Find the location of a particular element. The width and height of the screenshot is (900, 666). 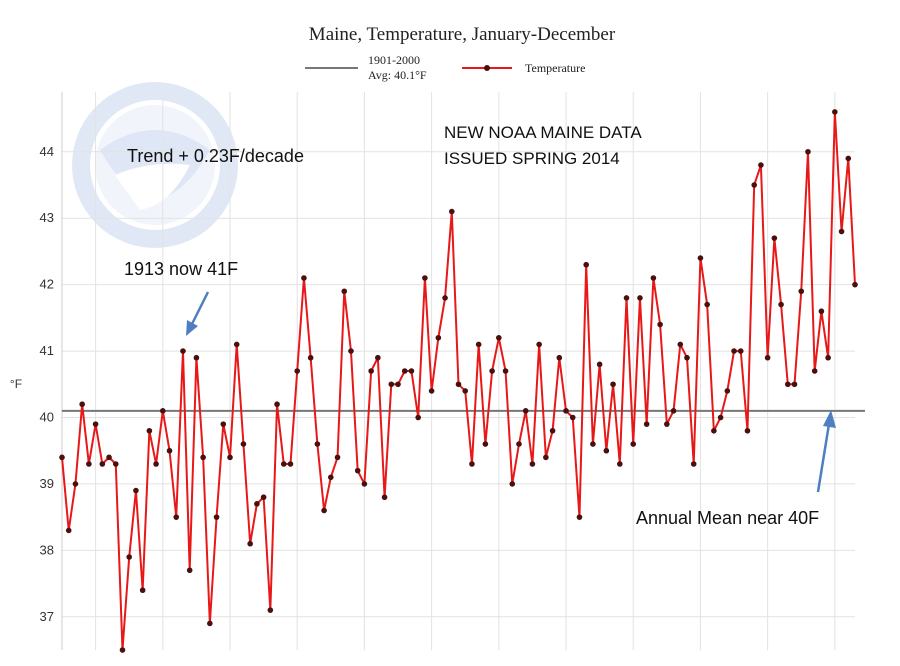

noaa-annotation-line-2: ISSUED SPRING 2014 is located at coordinates (532, 158).